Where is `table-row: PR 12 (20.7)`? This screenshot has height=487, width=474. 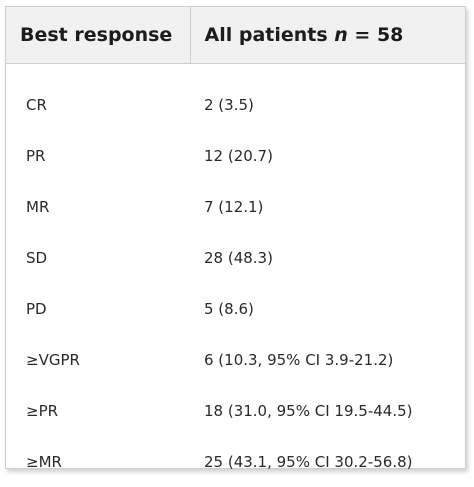 table-row: PR 12 (20.7) is located at coordinates (235, 155).